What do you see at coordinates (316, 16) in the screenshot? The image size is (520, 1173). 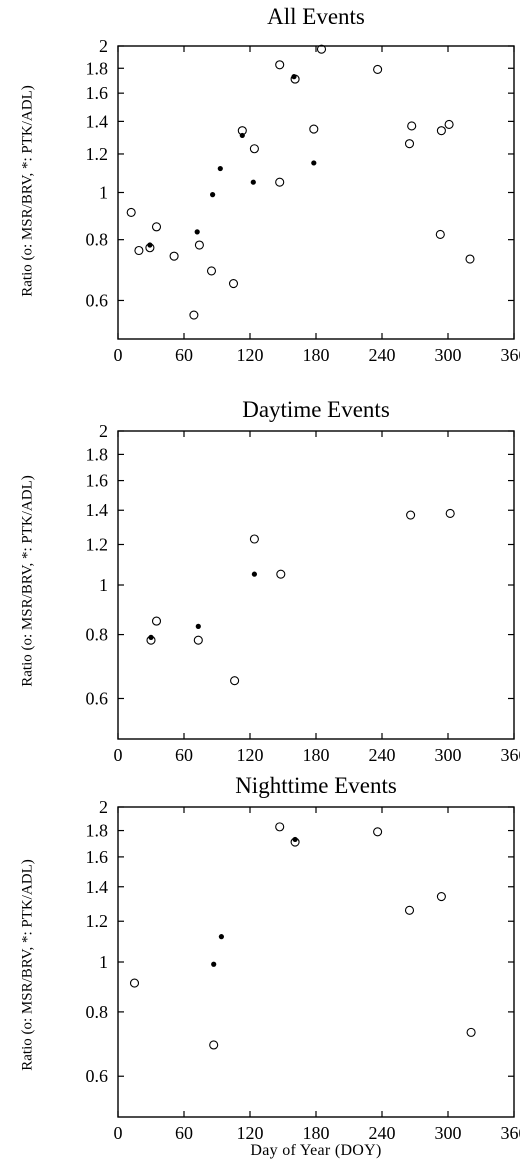 I see `chart-title: All Events` at bounding box center [316, 16].